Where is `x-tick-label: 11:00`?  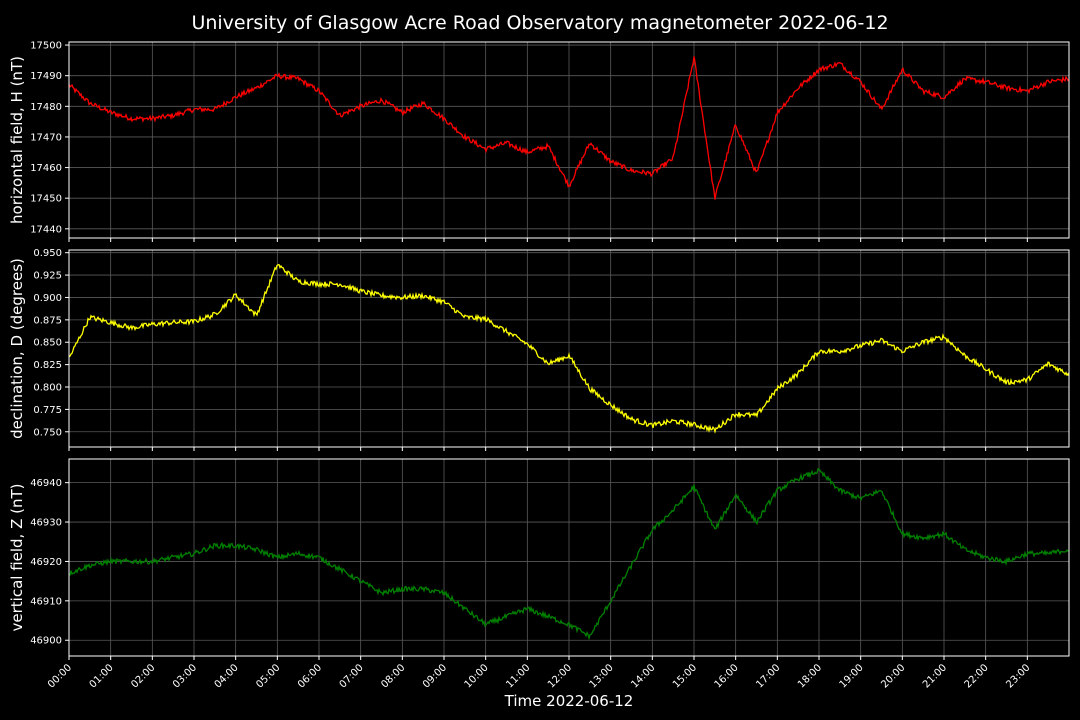
x-tick-label: 11:00 is located at coordinates (518, 676).